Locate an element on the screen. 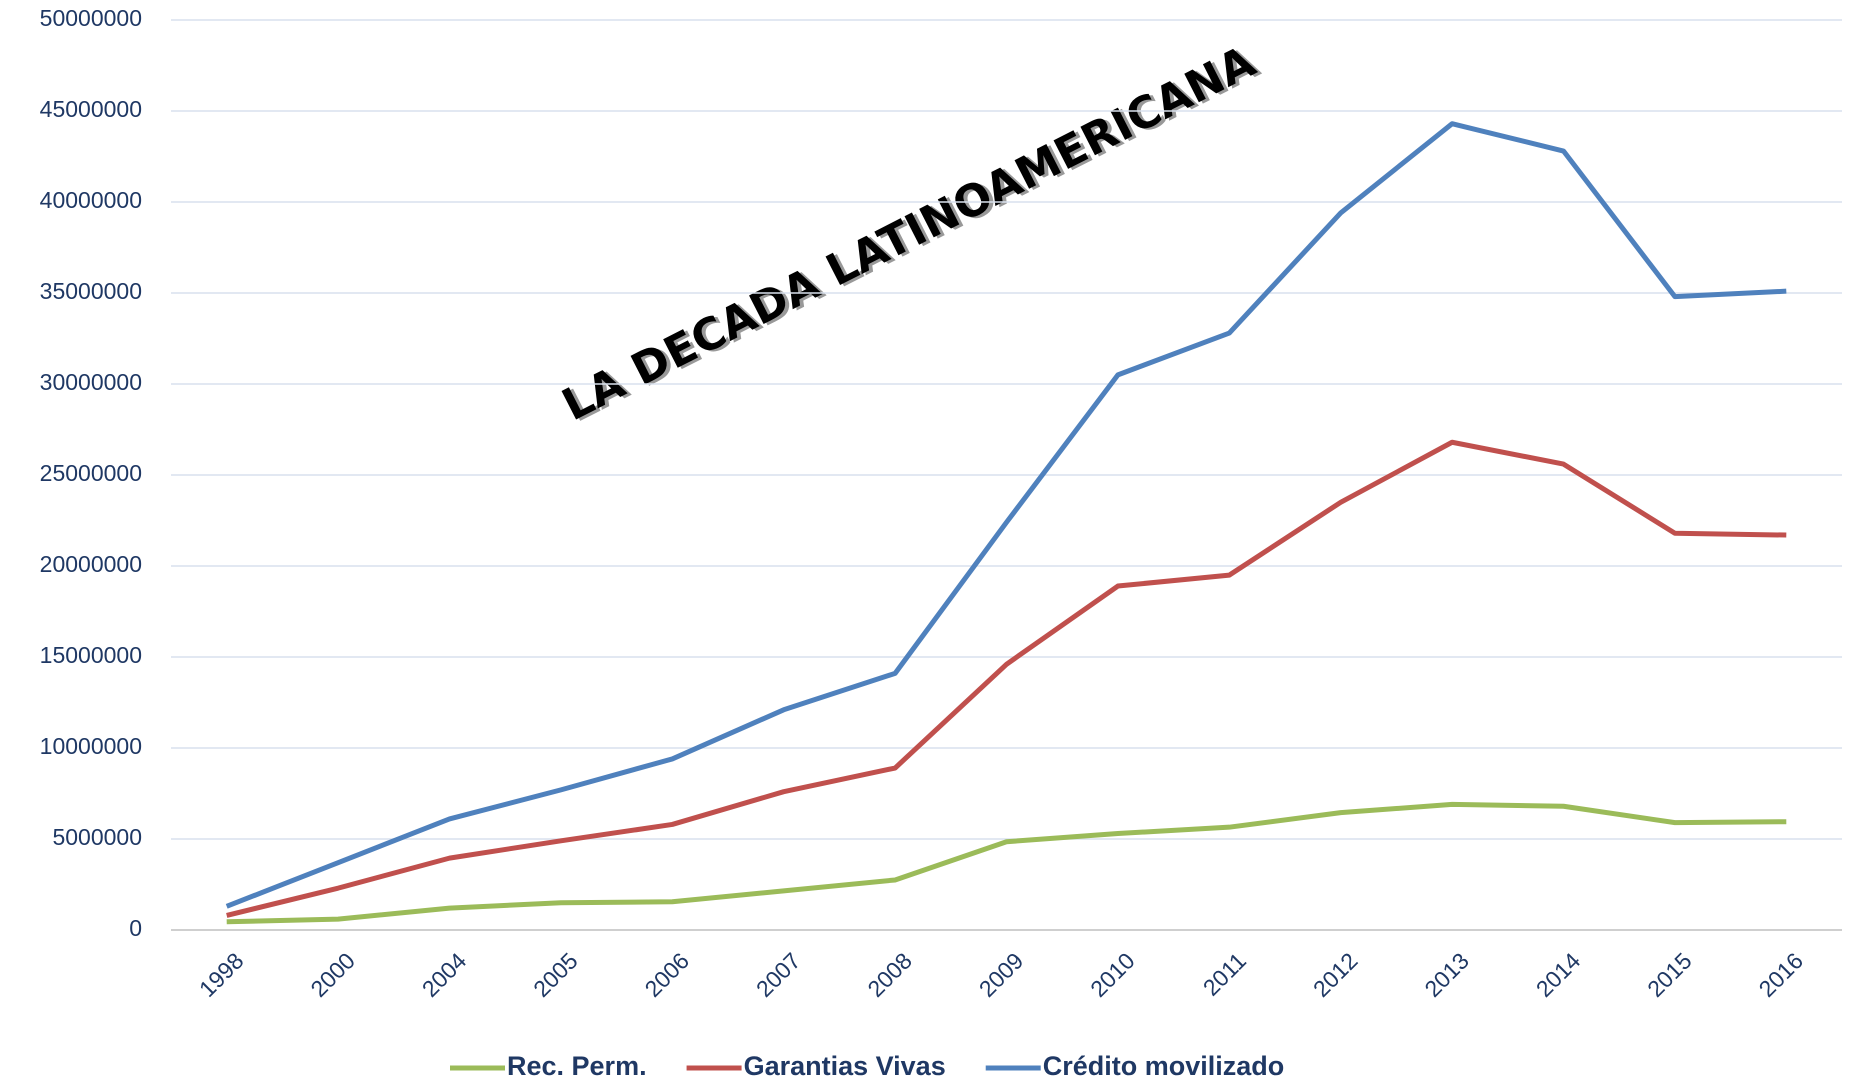 The height and width of the screenshot is (1086, 1851). series-line is located at coordinates (1006, 863).